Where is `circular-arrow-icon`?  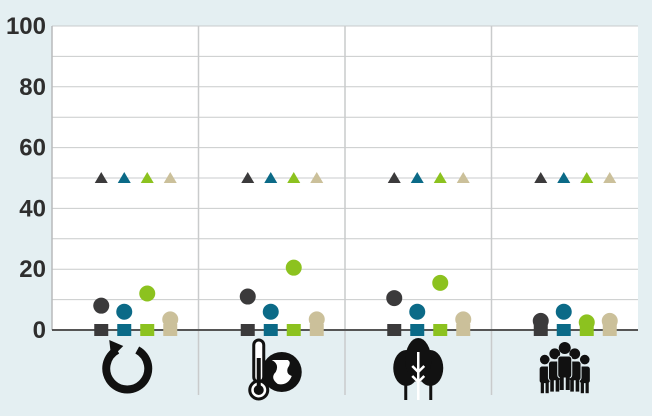 circular-arrow-icon is located at coordinates (127, 367).